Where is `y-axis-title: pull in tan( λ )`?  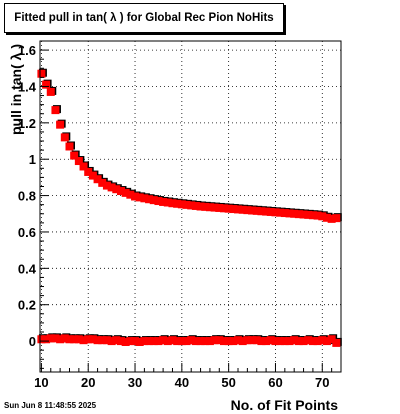
y-axis-title: pull in tan( λ ) is located at coordinates (16, 89).